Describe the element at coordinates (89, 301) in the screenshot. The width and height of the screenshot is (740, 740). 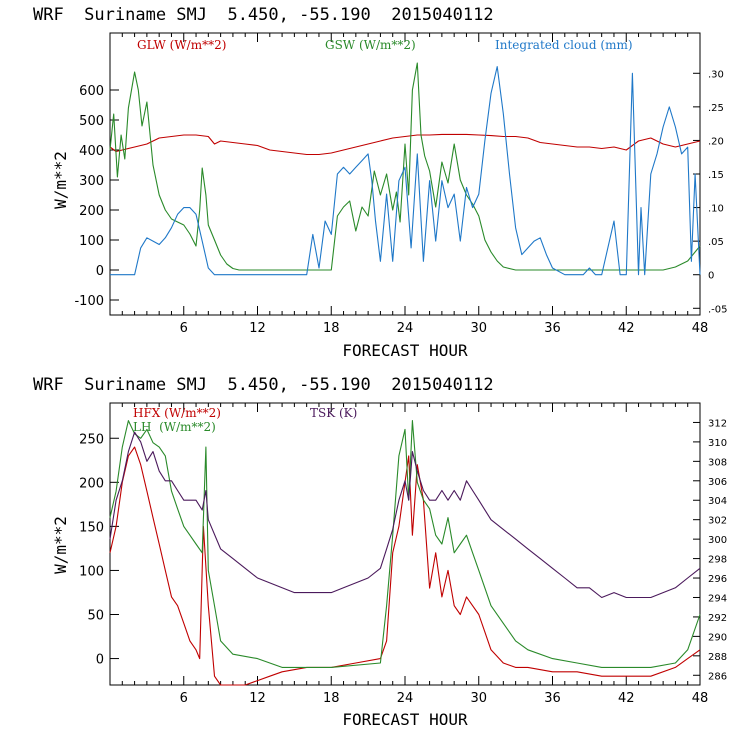
I see `y-tick-label: -100` at that location.